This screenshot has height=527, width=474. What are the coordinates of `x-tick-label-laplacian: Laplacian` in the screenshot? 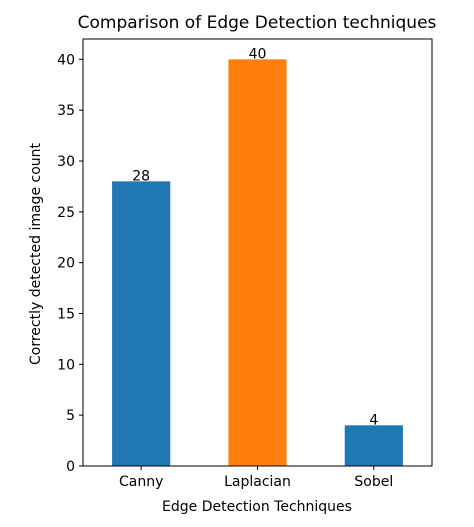 It's located at (257, 482).